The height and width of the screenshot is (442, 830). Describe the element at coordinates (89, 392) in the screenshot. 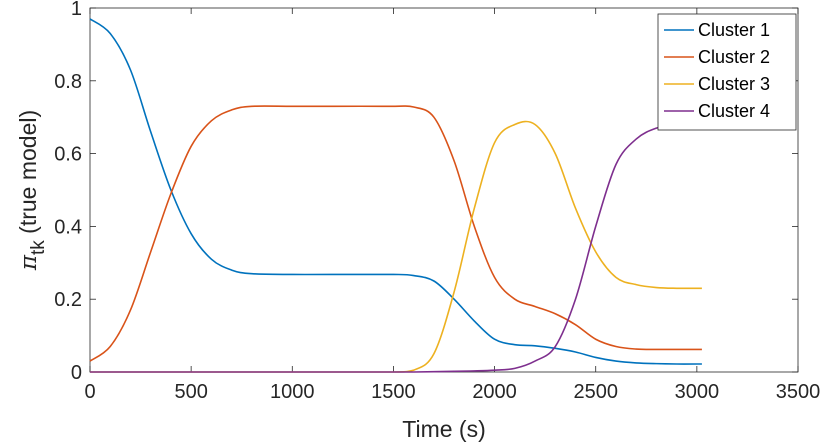

I see `x-tick-label: 0` at that location.